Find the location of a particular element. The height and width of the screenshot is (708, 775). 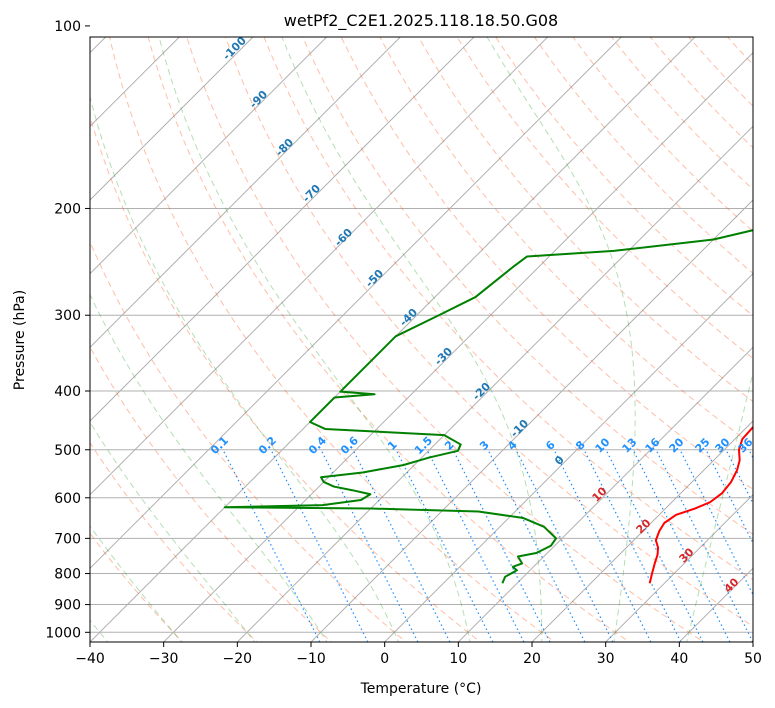

y-tick-label: 600 is located at coordinates (67, 499).